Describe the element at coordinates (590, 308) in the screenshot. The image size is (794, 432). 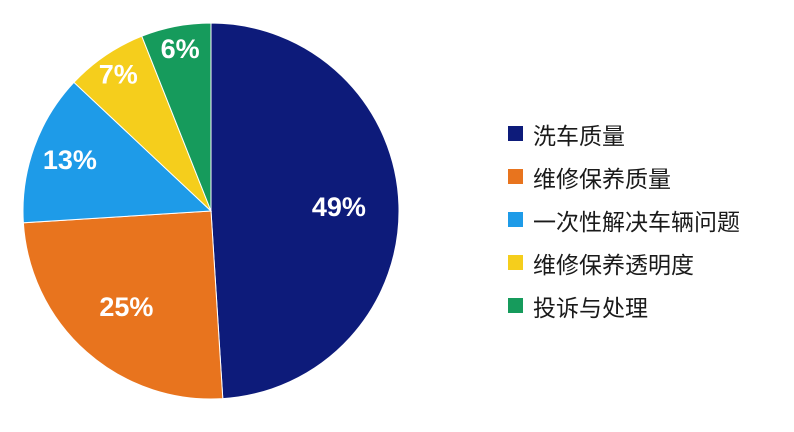
I see `legend-label: 投诉与处理` at that location.